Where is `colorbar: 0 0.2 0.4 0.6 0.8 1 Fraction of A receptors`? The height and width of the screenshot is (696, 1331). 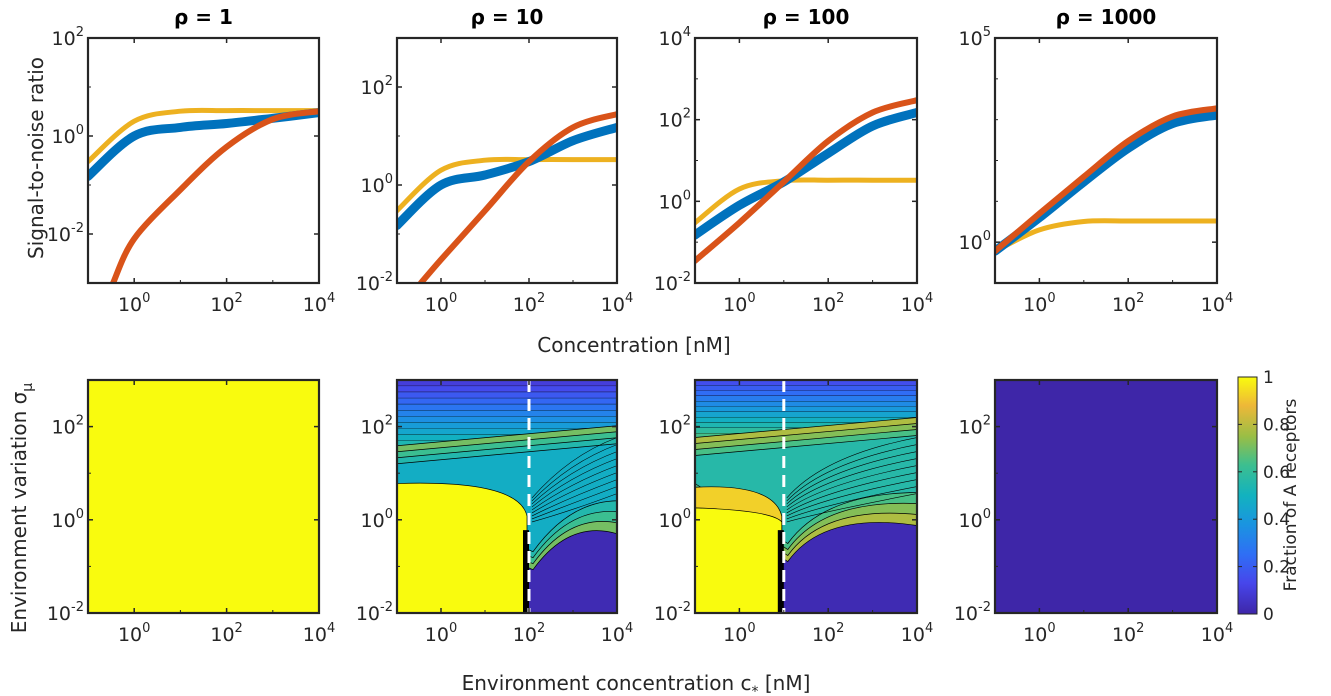 colorbar: 0 0.2 0.4 0.6 0.8 1 Fraction of A receptors is located at coordinates (1269, 496).